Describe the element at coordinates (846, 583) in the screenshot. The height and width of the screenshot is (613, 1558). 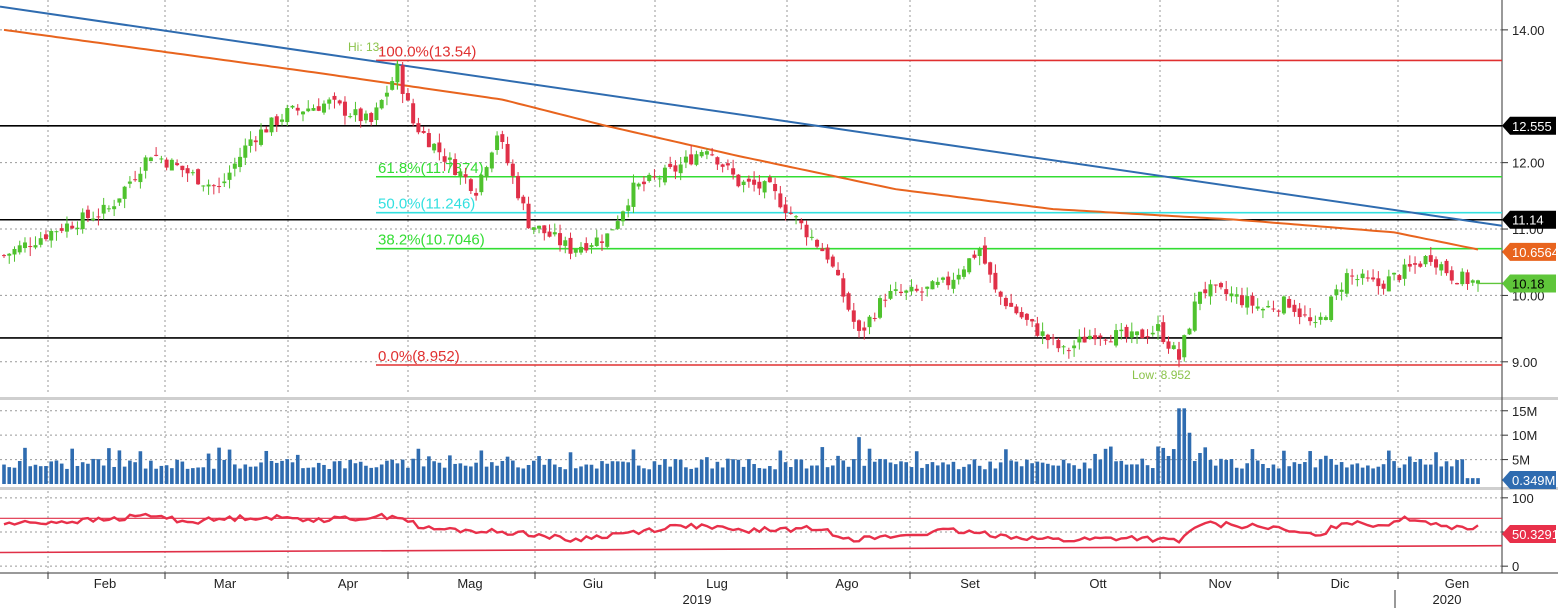
I see `x-tick-label: Ago` at that location.